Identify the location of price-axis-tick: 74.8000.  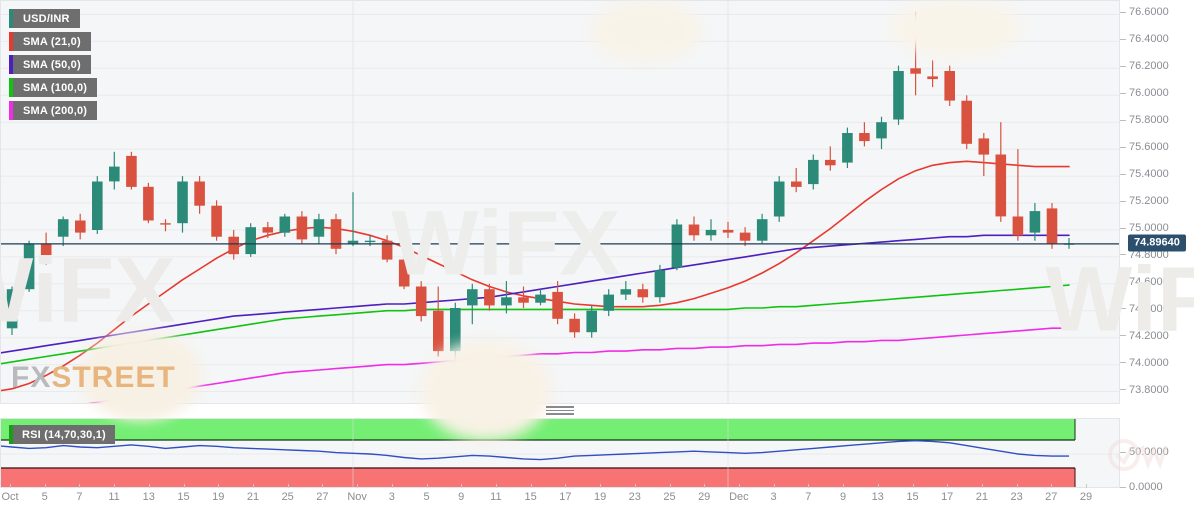
(1144, 255).